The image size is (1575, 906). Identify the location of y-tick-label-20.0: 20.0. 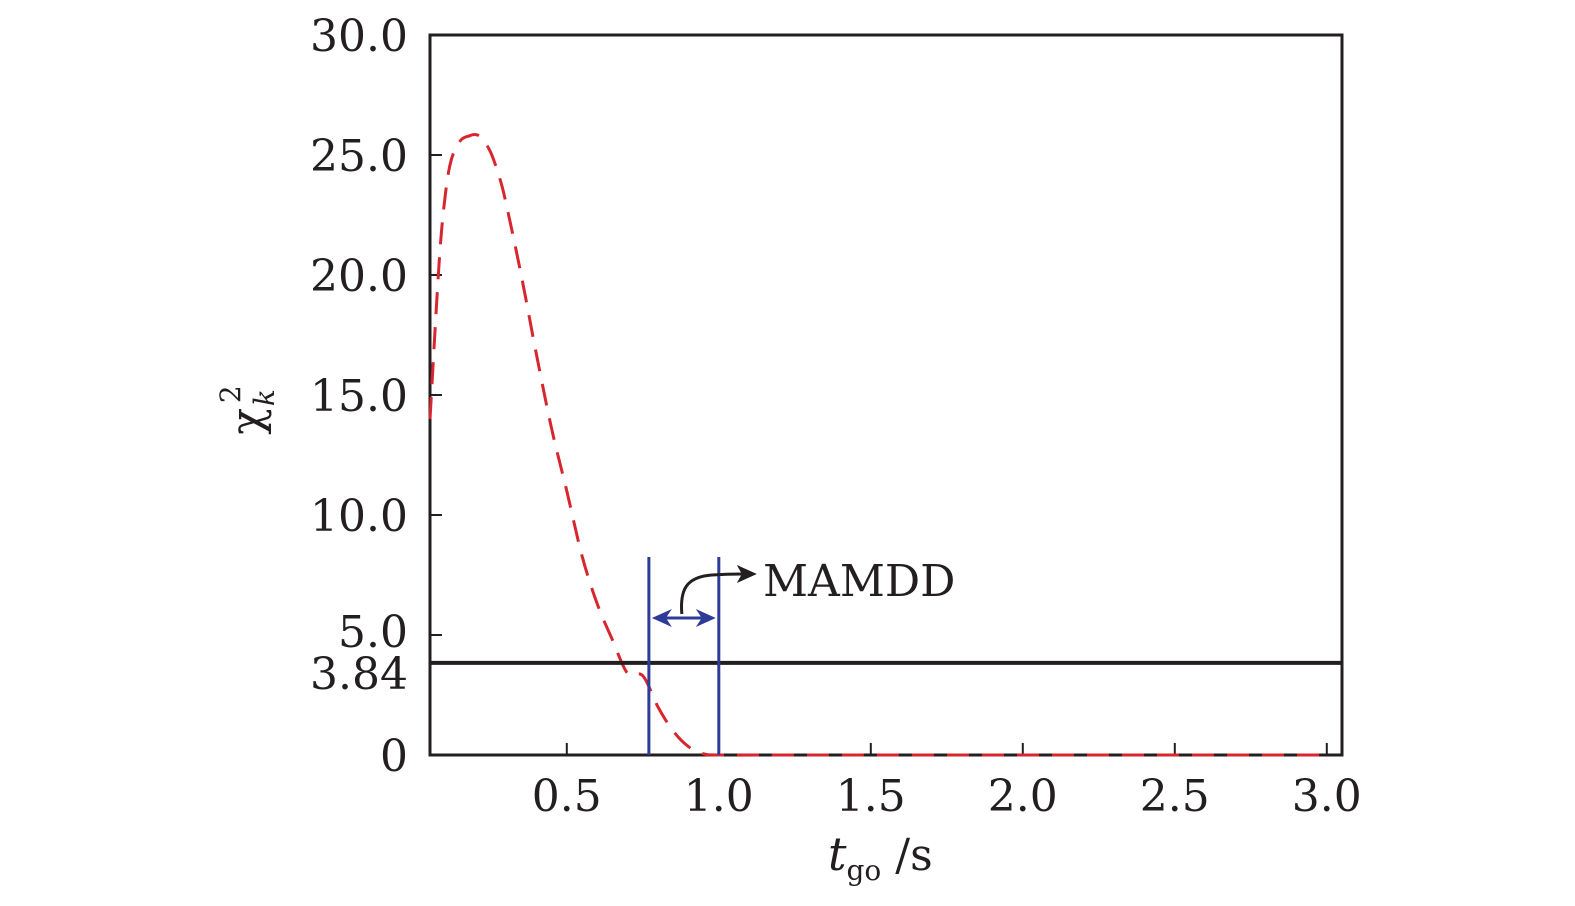
(359, 276).